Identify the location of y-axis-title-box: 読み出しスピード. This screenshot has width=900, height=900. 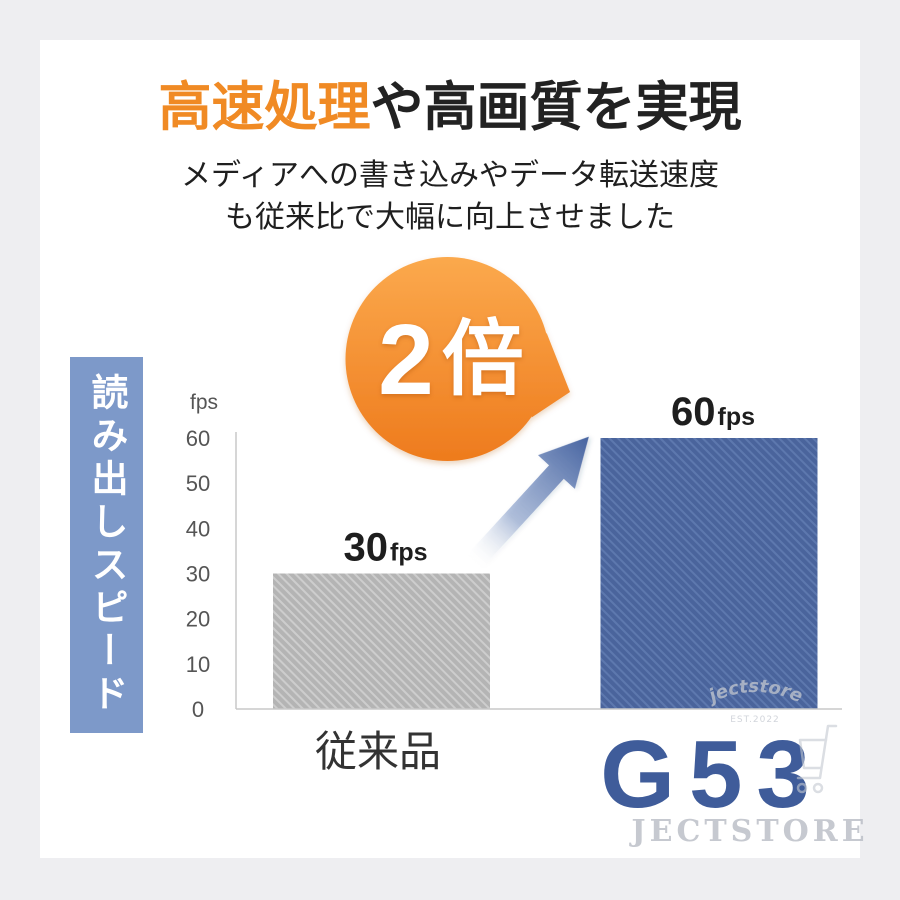
(106, 545).